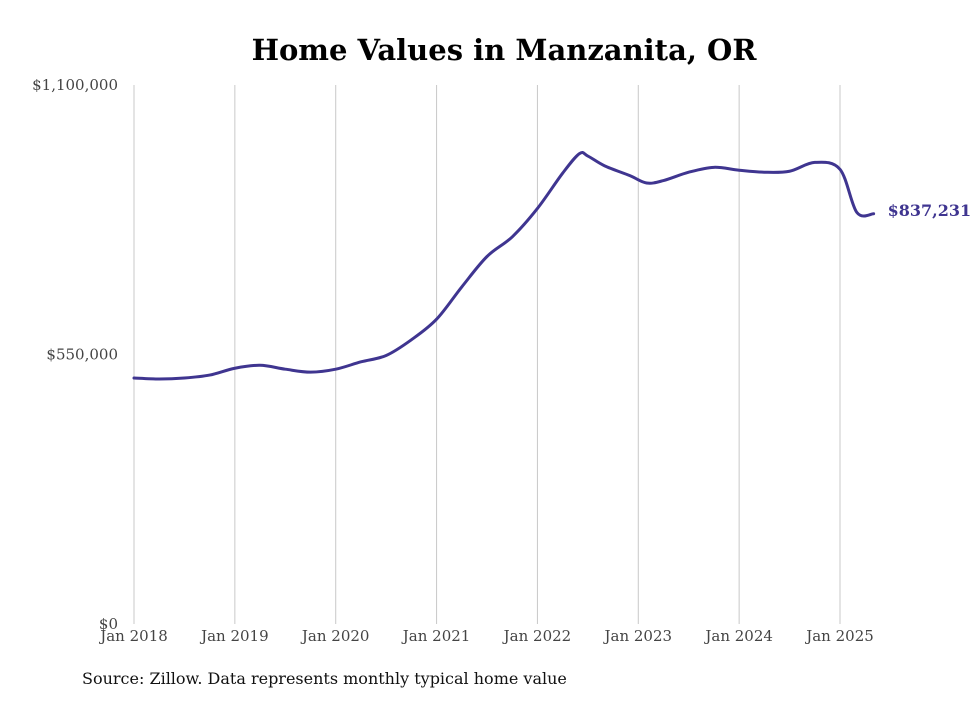 The width and height of the screenshot is (980, 704). What do you see at coordinates (638, 636) in the screenshot?
I see `x-tick-label: Jan 2023` at bounding box center [638, 636].